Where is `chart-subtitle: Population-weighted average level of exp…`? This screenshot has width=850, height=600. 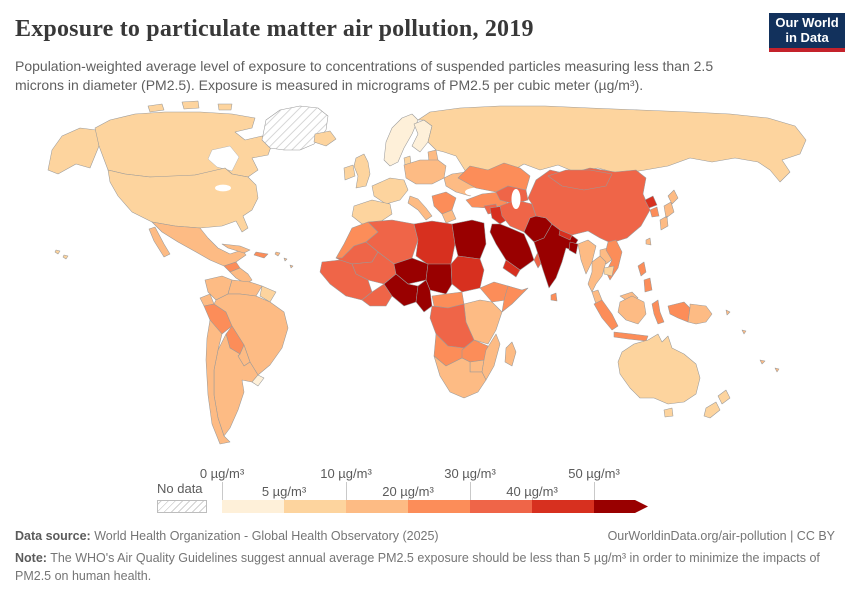 chart-subtitle: Population-weighted average level of exp… is located at coordinates (364, 76).